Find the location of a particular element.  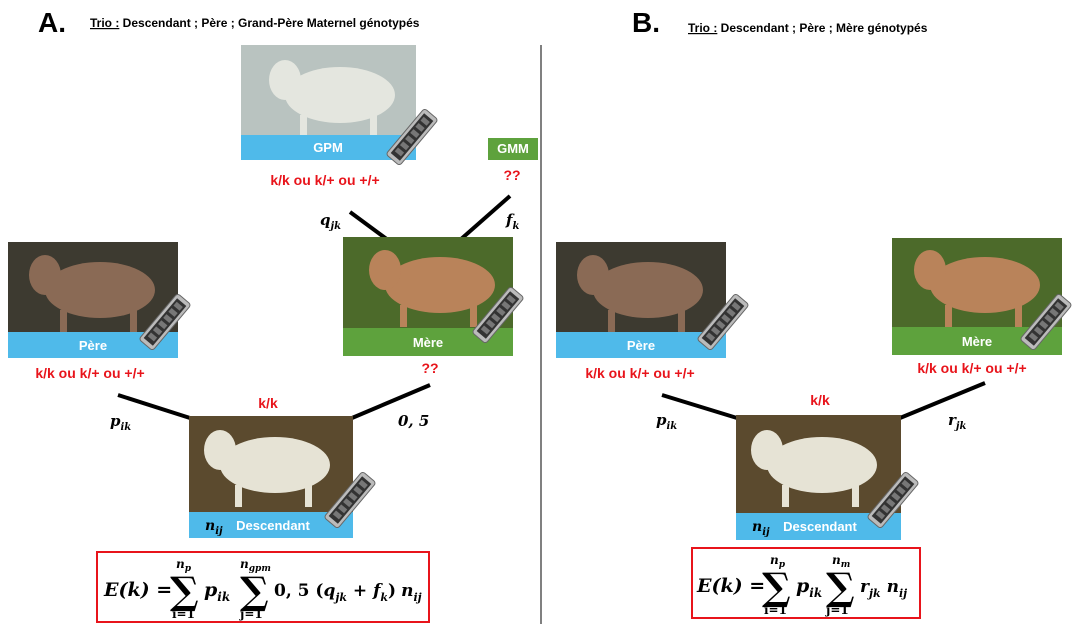

trio-text: Descendant ; Père ; Mère génotypés is located at coordinates (822, 28).